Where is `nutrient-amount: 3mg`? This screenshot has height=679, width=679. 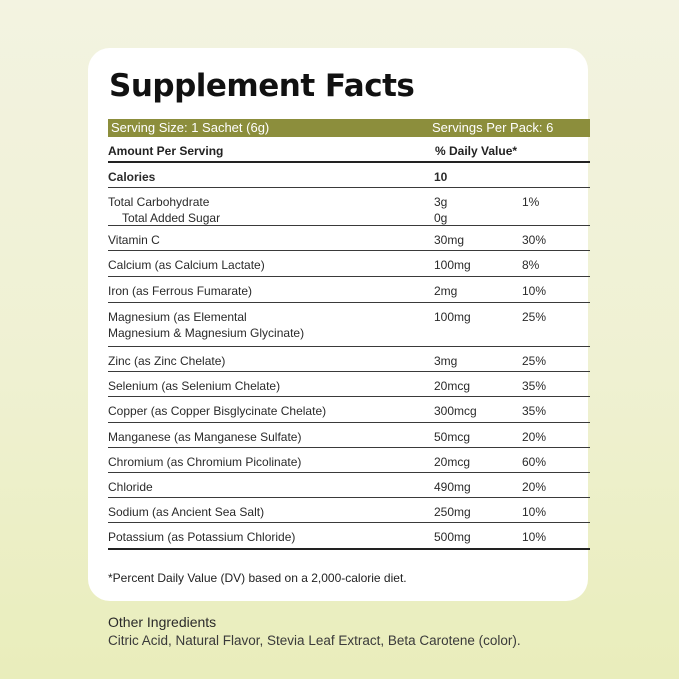 nutrient-amount: 3mg is located at coordinates (446, 361).